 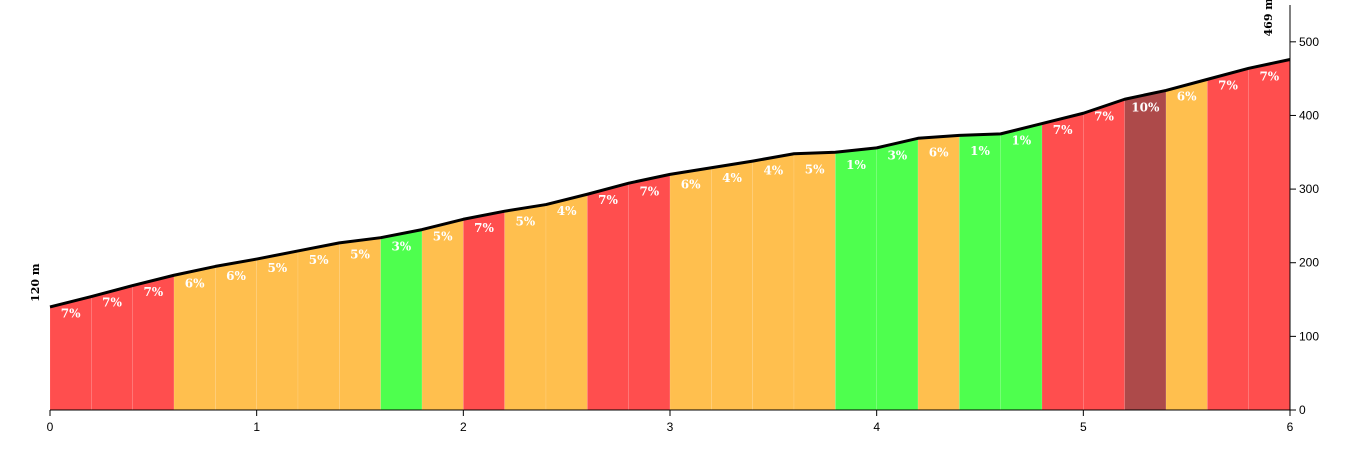 What do you see at coordinates (1302, 410) in the screenshot?
I see `y-tick-label: 0` at bounding box center [1302, 410].